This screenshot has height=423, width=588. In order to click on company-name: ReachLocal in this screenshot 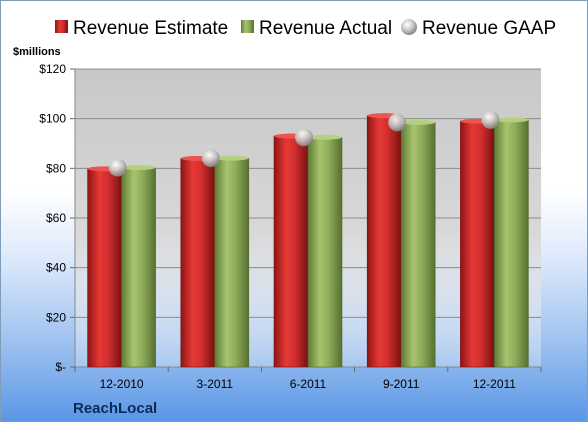, I will do `click(115, 408)`.